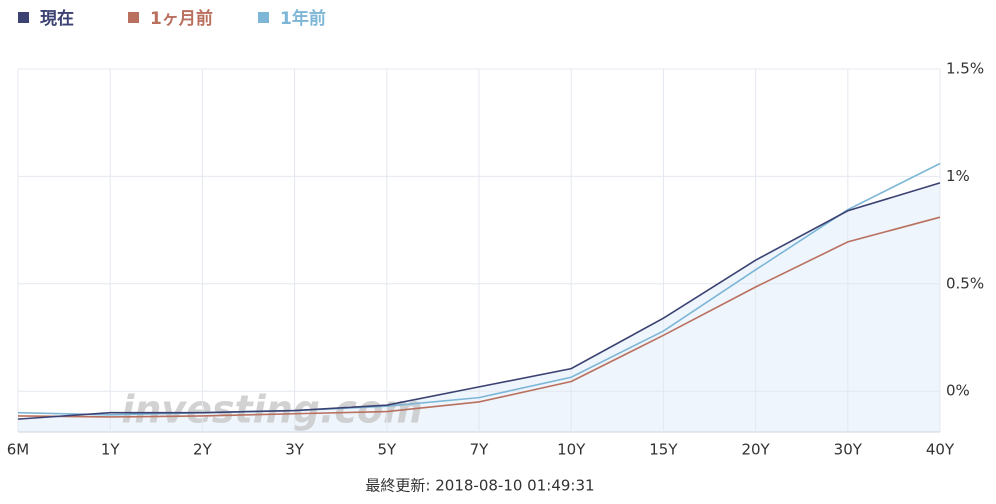 Image resolution: width=996 pixels, height=504 pixels. What do you see at coordinates (295, 450) in the screenshot?
I see `x-tick-label: 3Y` at bounding box center [295, 450].